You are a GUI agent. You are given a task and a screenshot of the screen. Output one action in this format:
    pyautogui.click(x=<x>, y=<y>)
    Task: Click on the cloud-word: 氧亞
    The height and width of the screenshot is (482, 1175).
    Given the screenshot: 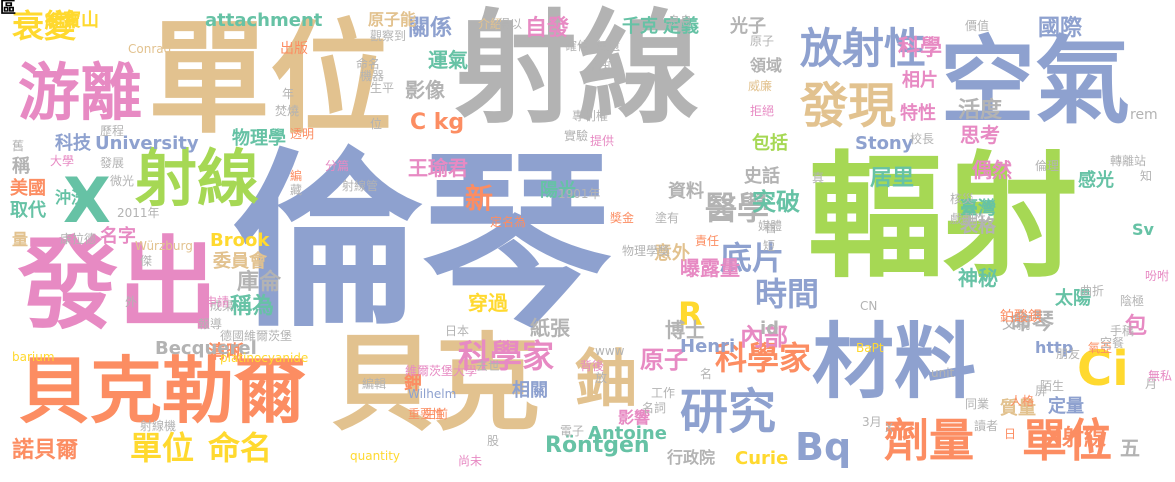 What is the action you would take?
    pyautogui.click(x=1100, y=348)
    